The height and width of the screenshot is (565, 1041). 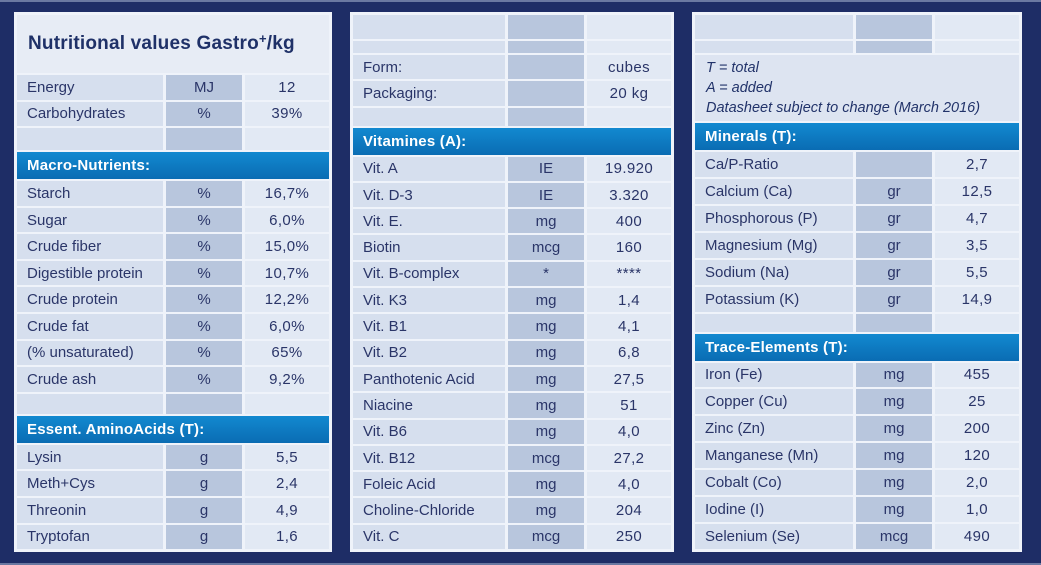 I want to click on row-label: Manganese (Mn), so click(x=774, y=456).